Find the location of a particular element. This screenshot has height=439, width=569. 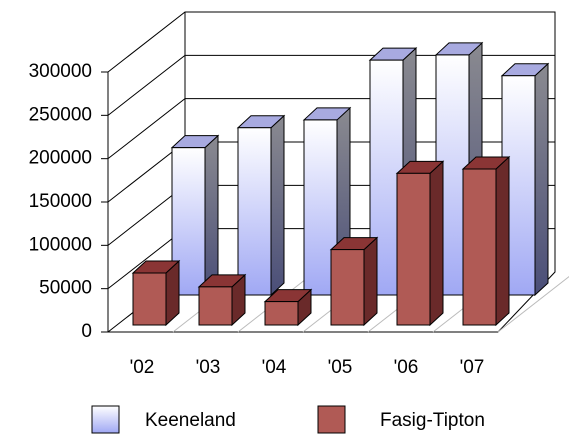

y-tick-label: 0 is located at coordinates (86, 331).